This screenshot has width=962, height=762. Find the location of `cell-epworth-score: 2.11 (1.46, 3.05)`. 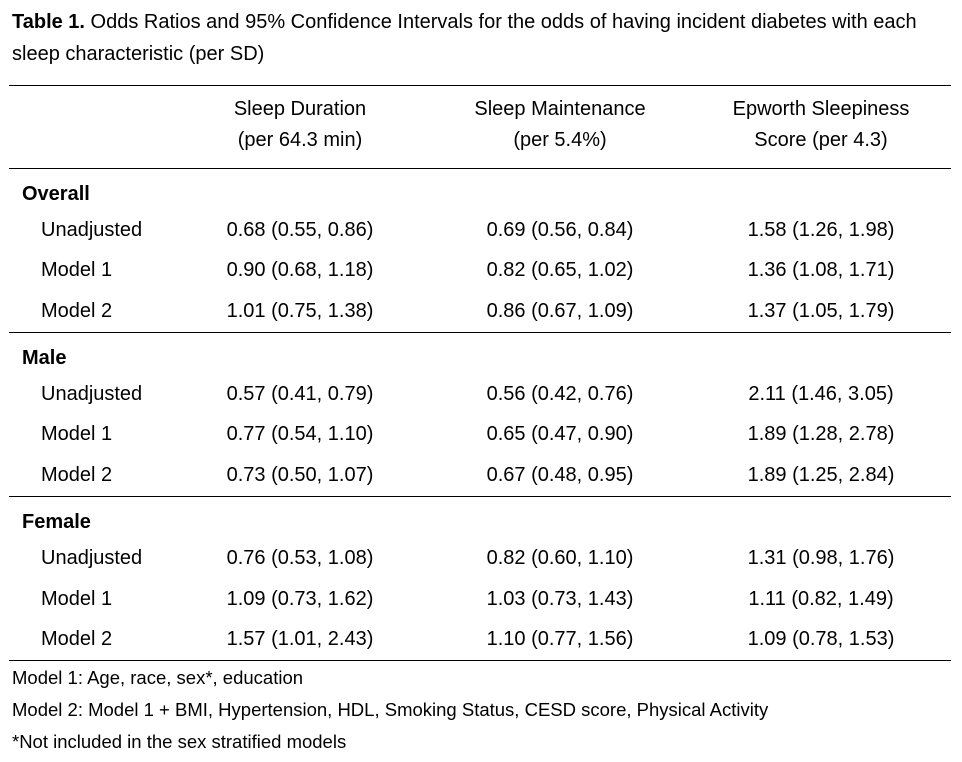

cell-epworth-score: 2.11 (1.46, 3.05) is located at coordinates (821, 394).